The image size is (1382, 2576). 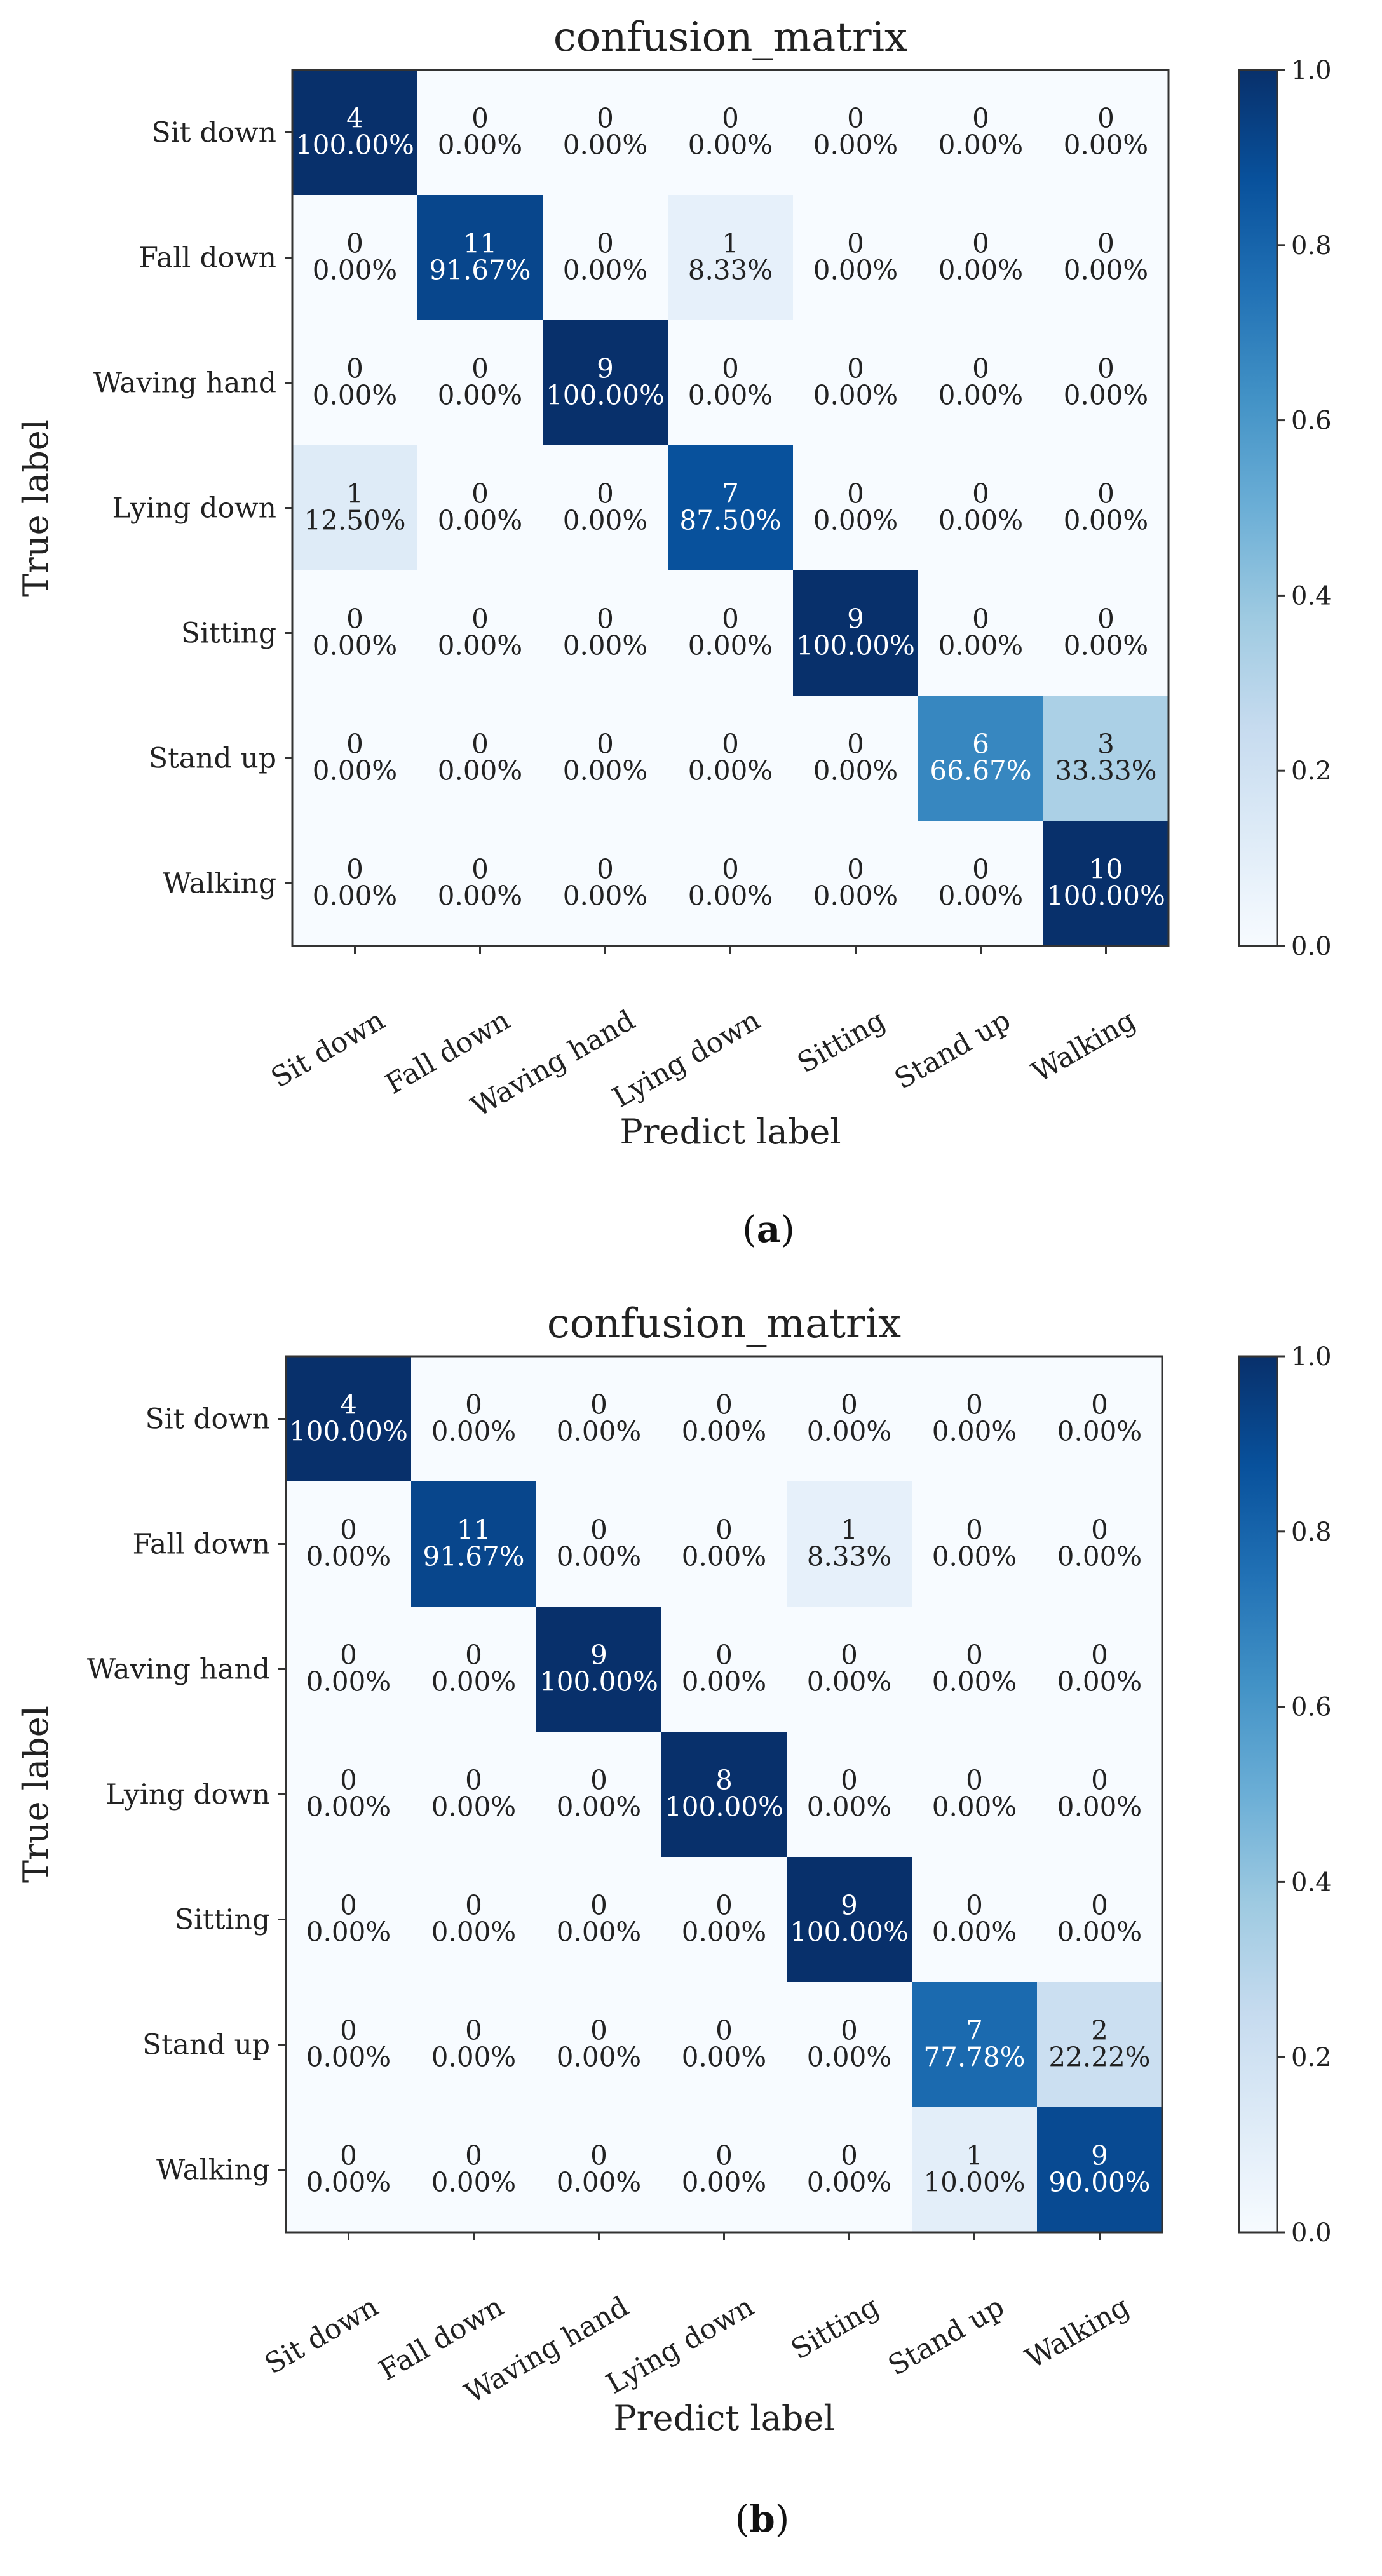 What do you see at coordinates (1311, 1707) in the screenshot?
I see `colorbar-tick-label: 0.6` at bounding box center [1311, 1707].